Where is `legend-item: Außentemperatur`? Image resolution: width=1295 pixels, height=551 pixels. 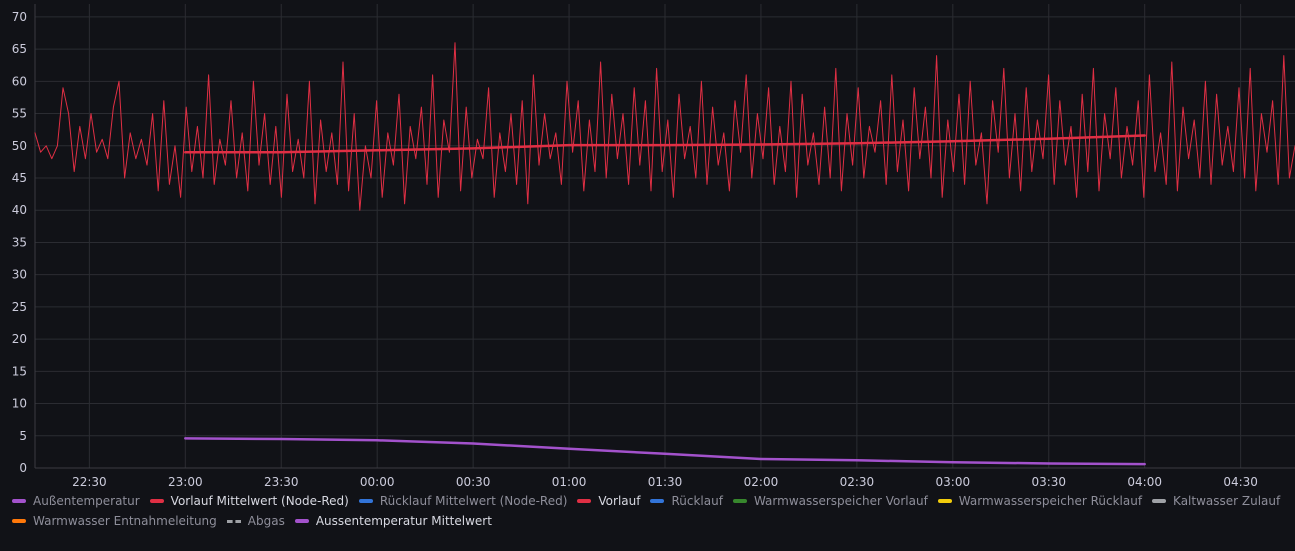
legend-item: Außentemperatur is located at coordinates (76, 501).